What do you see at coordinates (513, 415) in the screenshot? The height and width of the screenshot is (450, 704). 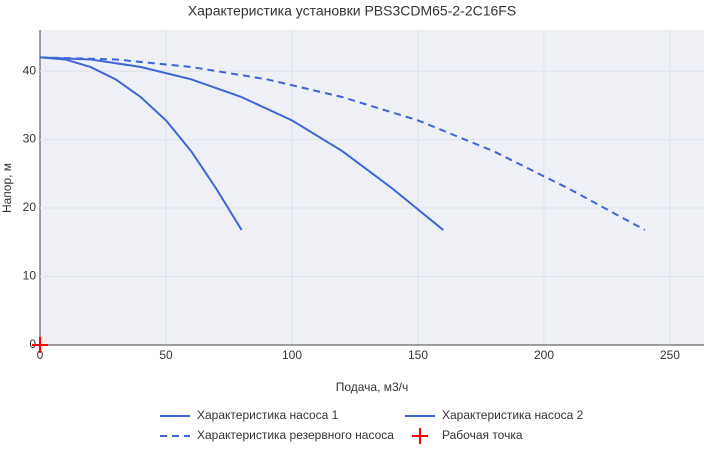 I see `legend-label: Характеристика насоса 2` at bounding box center [513, 415].